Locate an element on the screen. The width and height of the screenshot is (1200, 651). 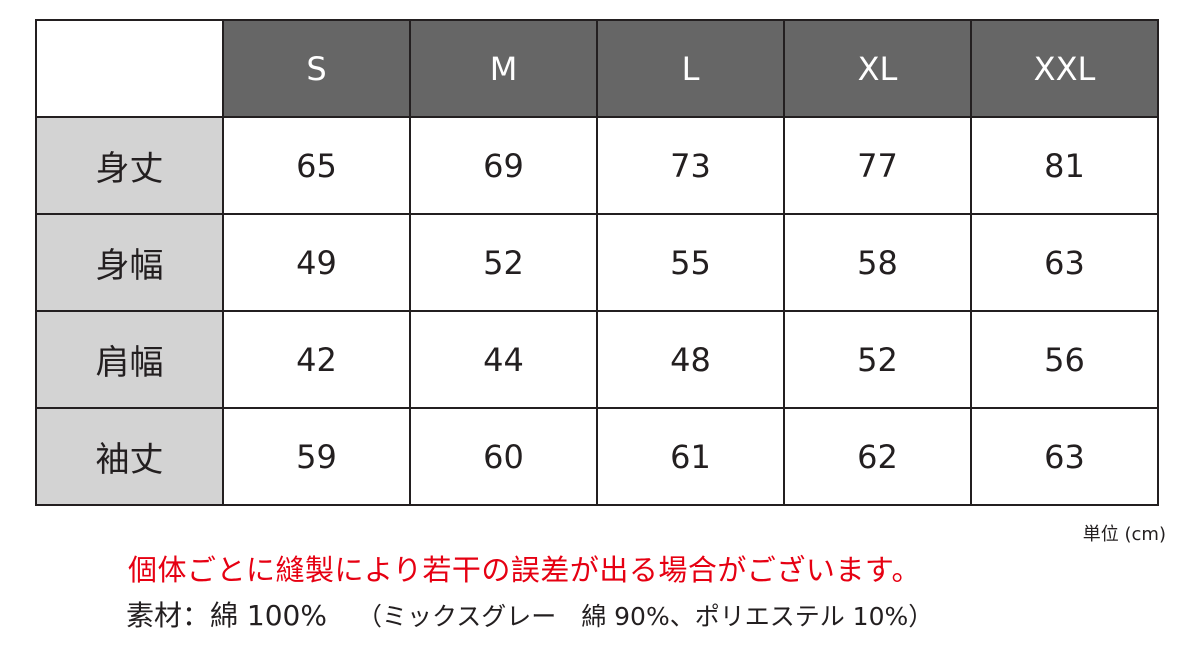
material-text: 素材：綿 100% is located at coordinates (226, 615).